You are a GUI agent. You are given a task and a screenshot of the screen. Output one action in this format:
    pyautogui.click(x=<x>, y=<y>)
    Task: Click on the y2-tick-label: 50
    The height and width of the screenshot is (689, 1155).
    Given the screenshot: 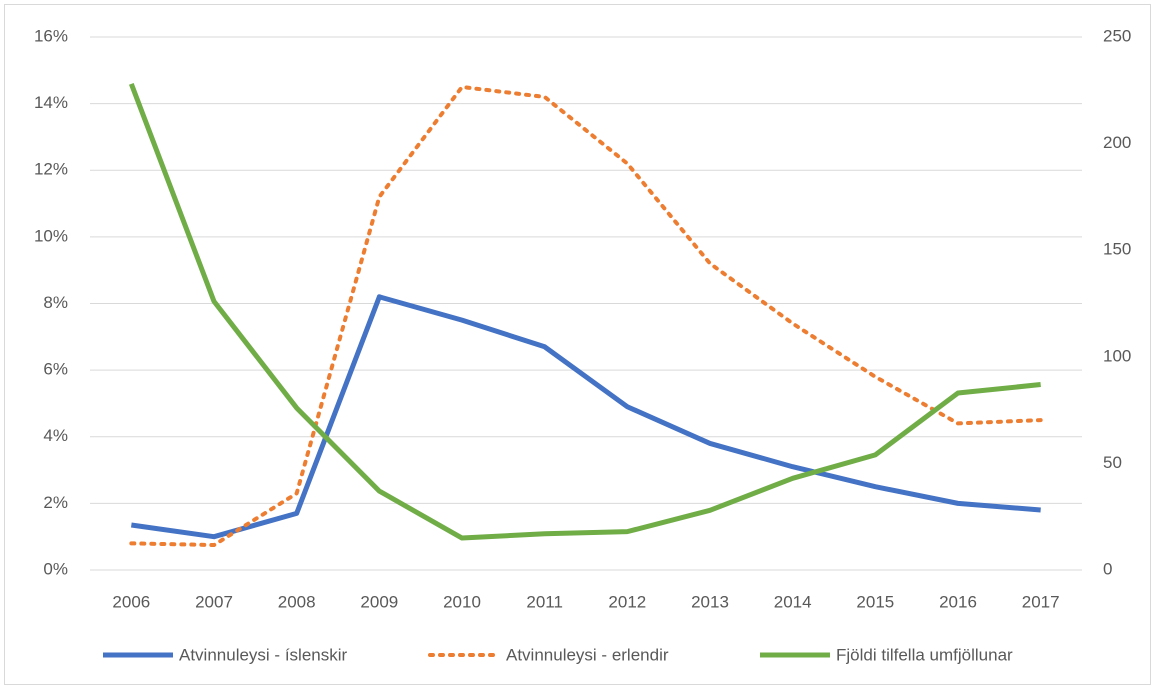 What is the action you would take?
    pyautogui.click(x=1112, y=462)
    